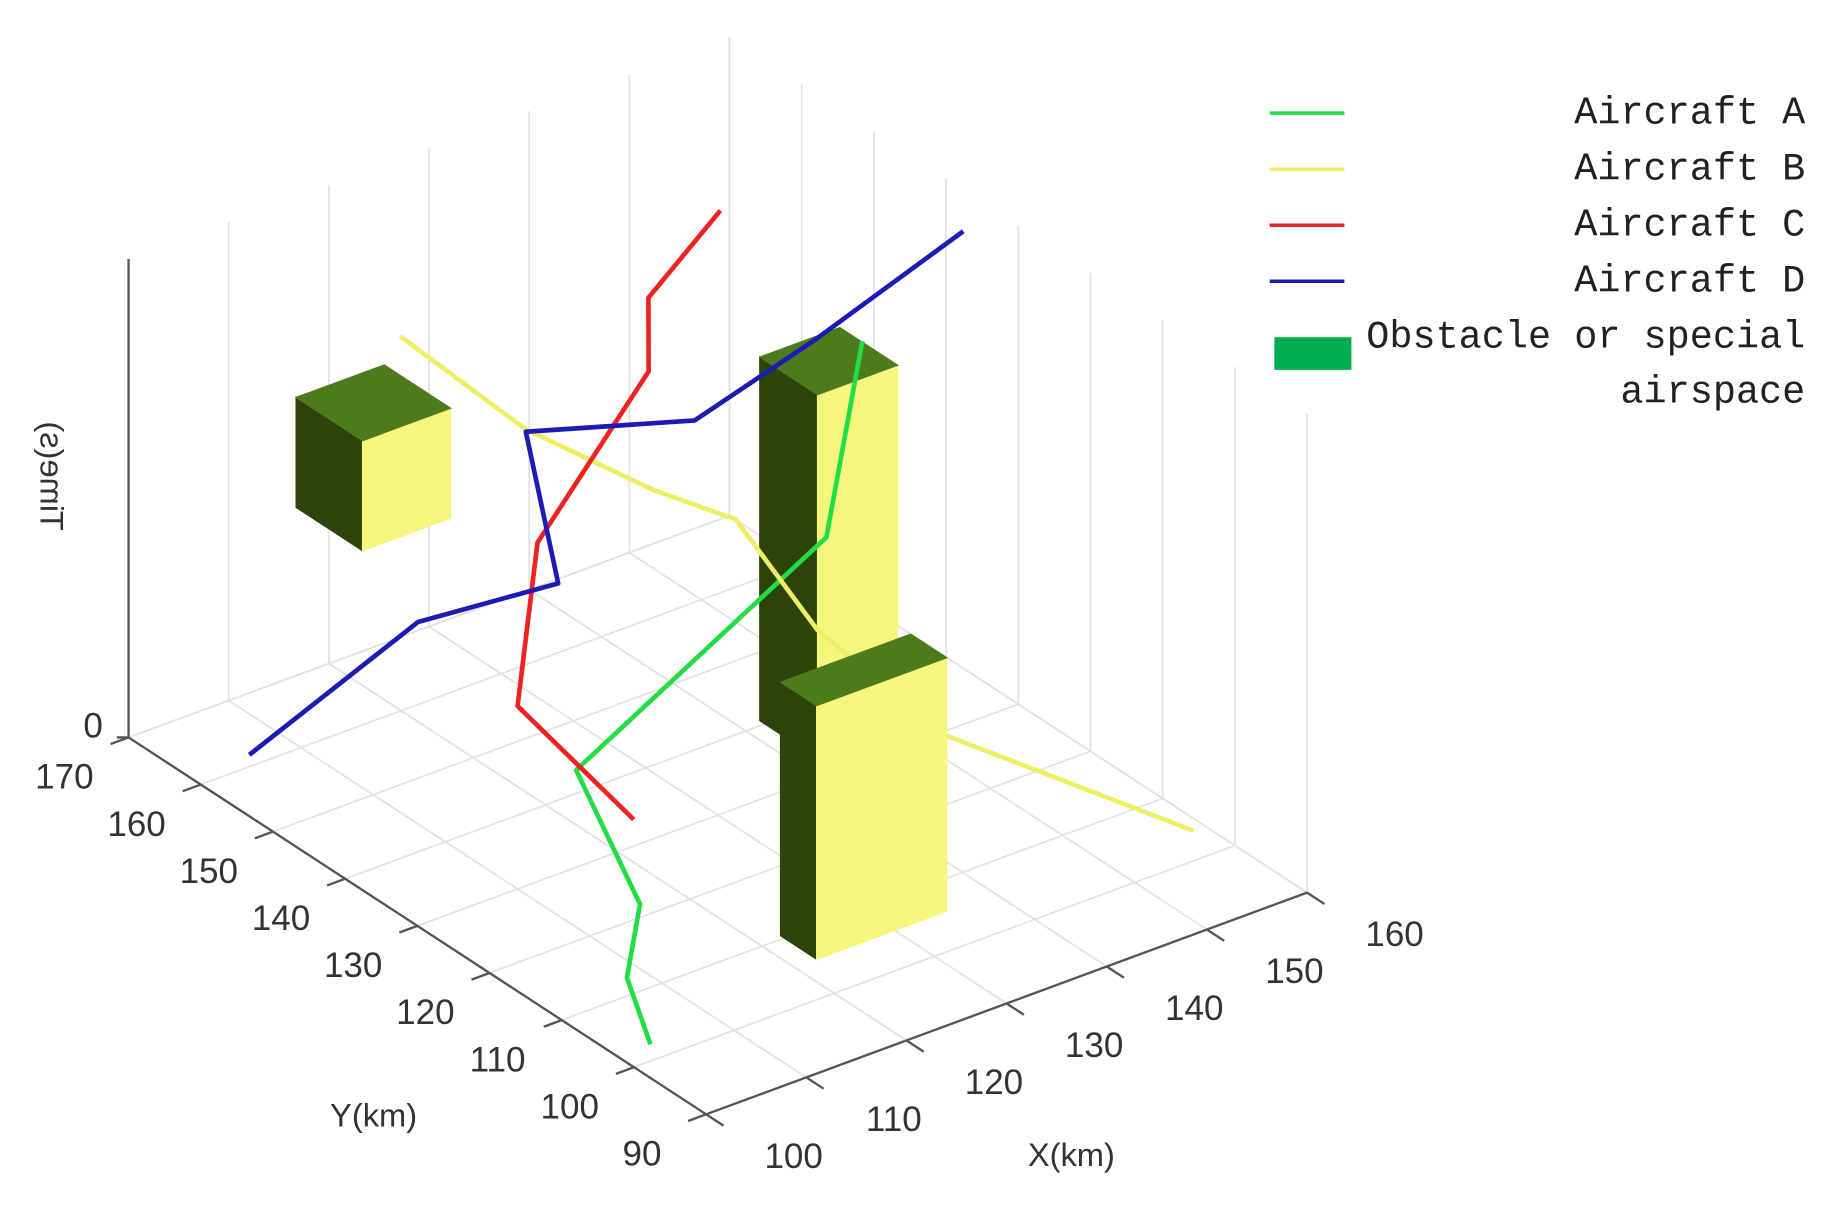 This screenshot has width=1830, height=1224. Describe the element at coordinates (373, 1114) in the screenshot. I see `y-axis-label: Y(km)` at that location.